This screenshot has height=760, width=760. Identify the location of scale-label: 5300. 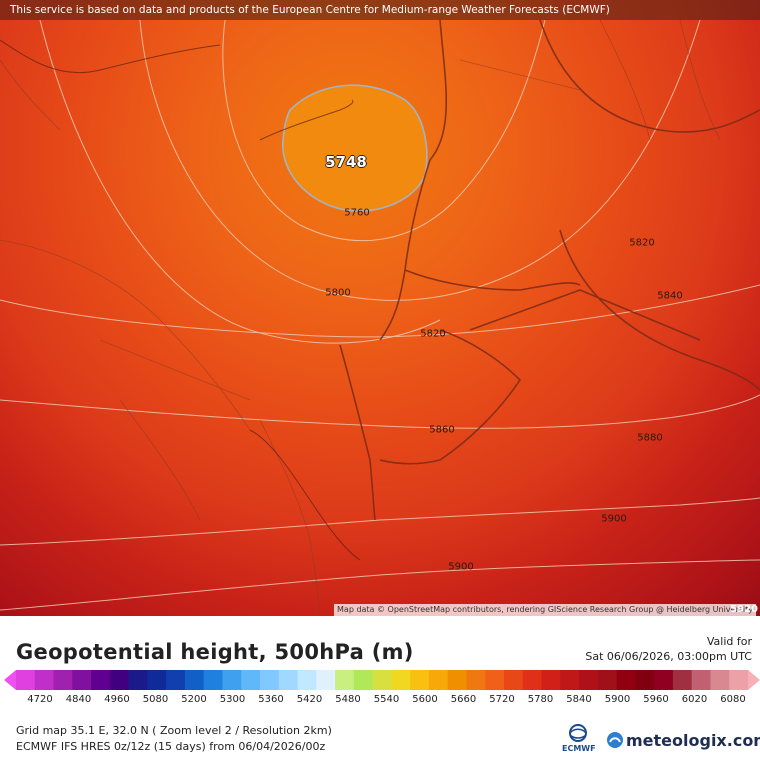
(232, 699).